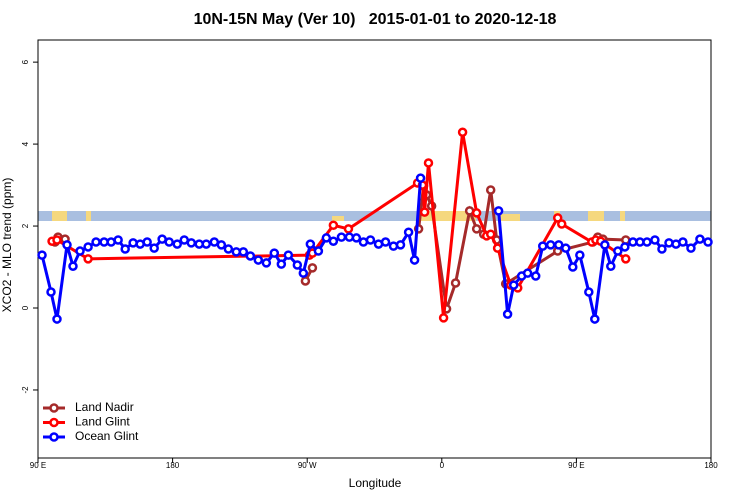 This screenshot has height=500, width=750. I want to click on y-tick-label: 4, so click(25, 143).